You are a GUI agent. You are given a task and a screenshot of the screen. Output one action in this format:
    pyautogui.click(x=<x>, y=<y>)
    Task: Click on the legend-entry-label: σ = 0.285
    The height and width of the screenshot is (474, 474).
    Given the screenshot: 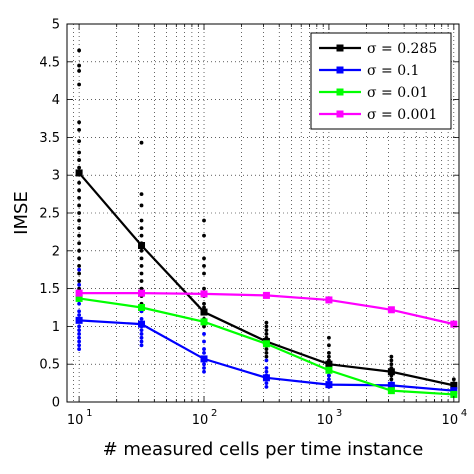 What is the action you would take?
    pyautogui.click(x=402, y=49)
    